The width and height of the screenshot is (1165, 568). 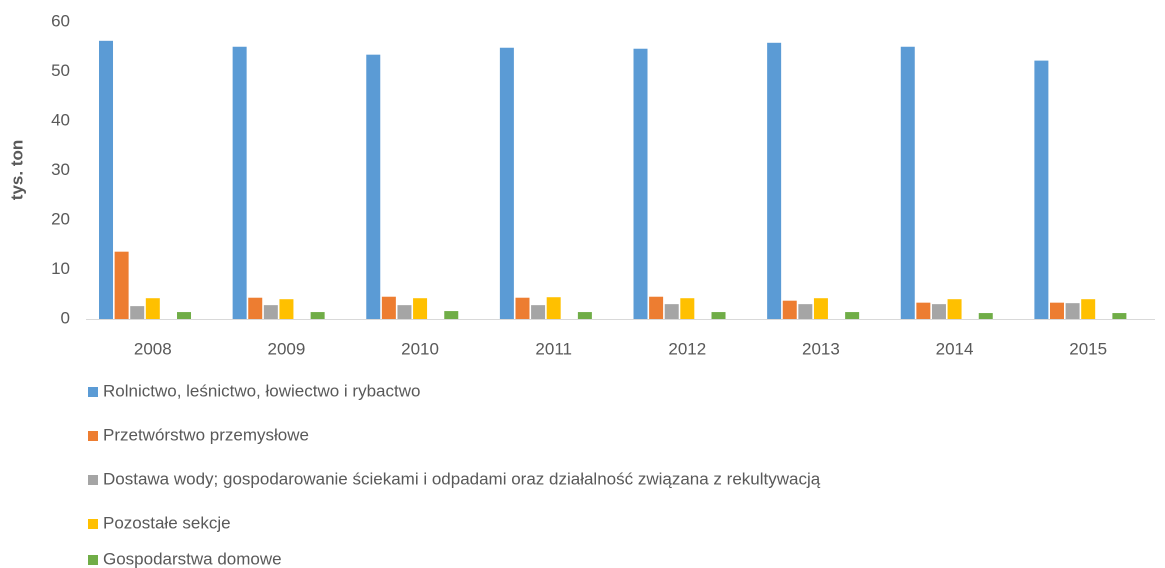 What do you see at coordinates (167, 522) in the screenshot?
I see `legend-label: Pozostałe sekcje` at bounding box center [167, 522].